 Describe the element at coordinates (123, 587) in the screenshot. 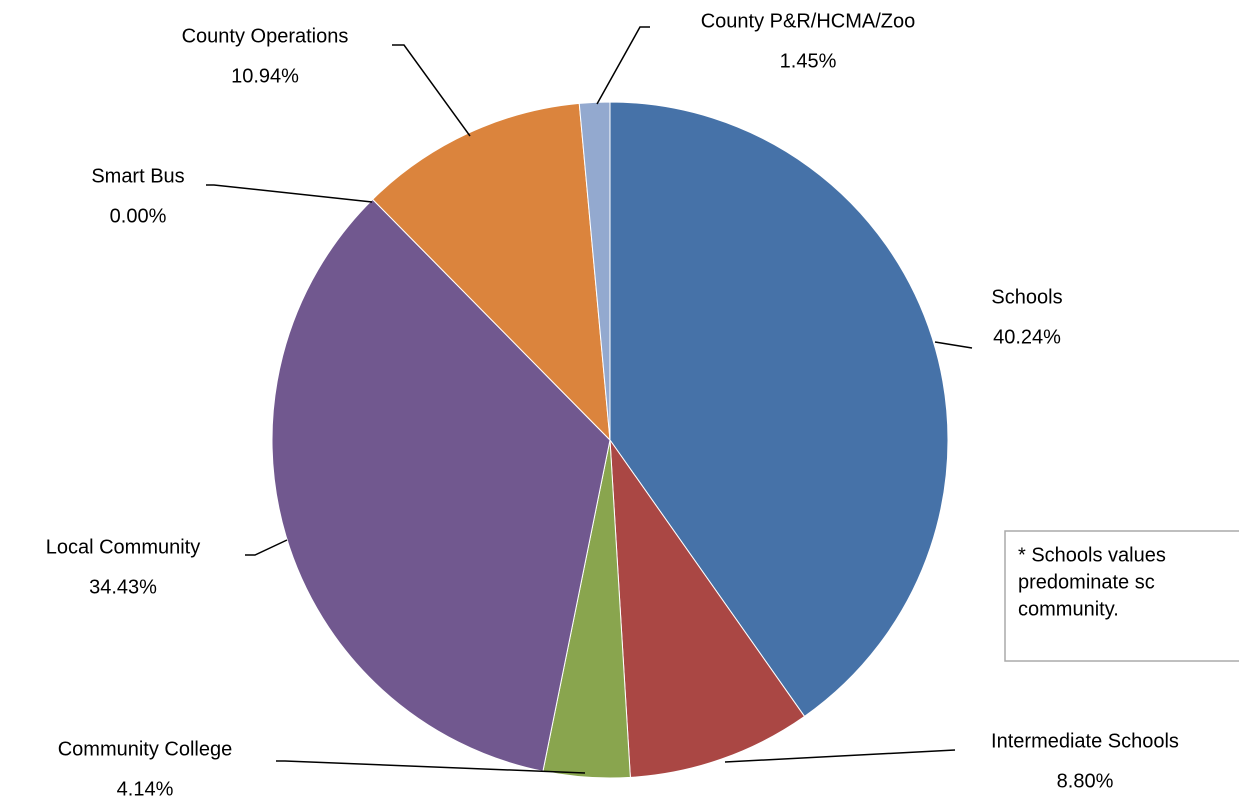

I see `slice-value-label: 34.43%` at that location.